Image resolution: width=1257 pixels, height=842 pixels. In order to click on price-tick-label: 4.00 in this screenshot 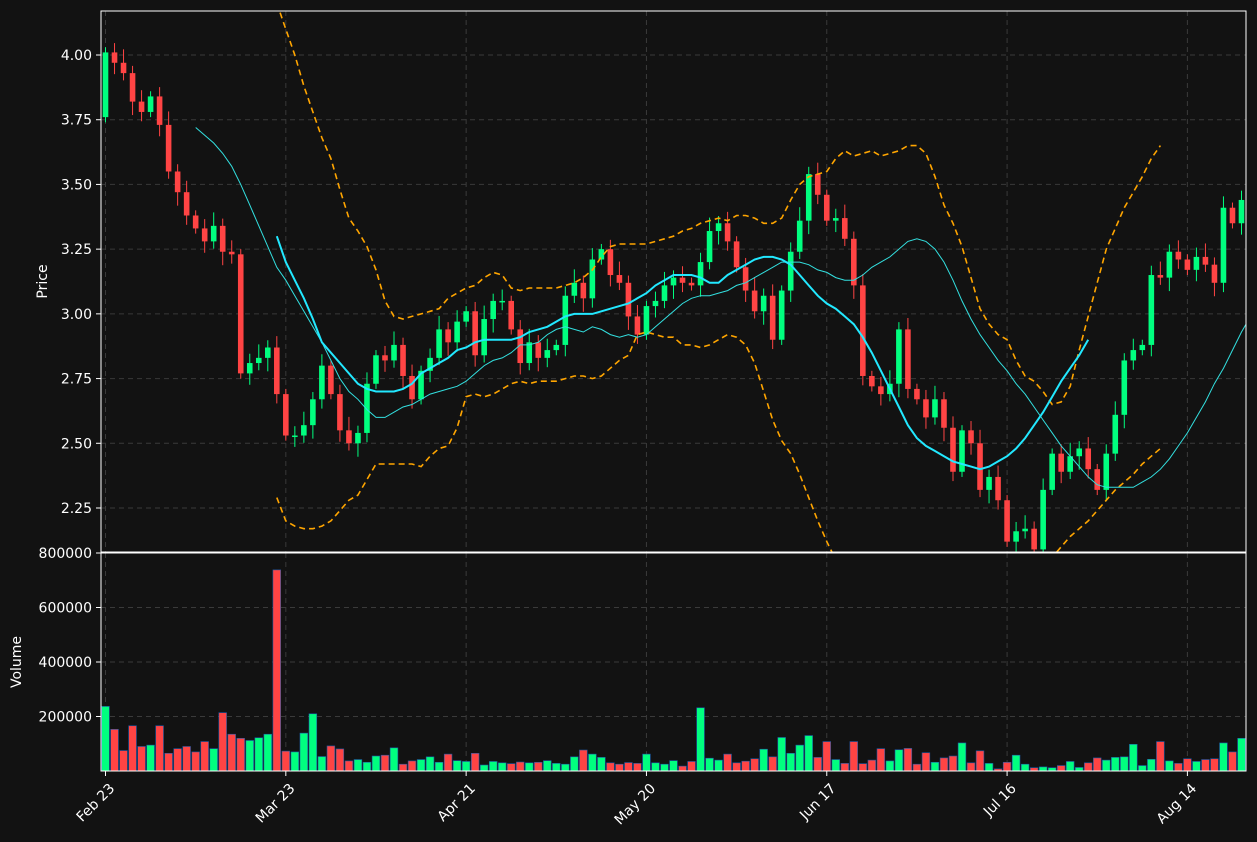, I will do `click(76, 56)`.